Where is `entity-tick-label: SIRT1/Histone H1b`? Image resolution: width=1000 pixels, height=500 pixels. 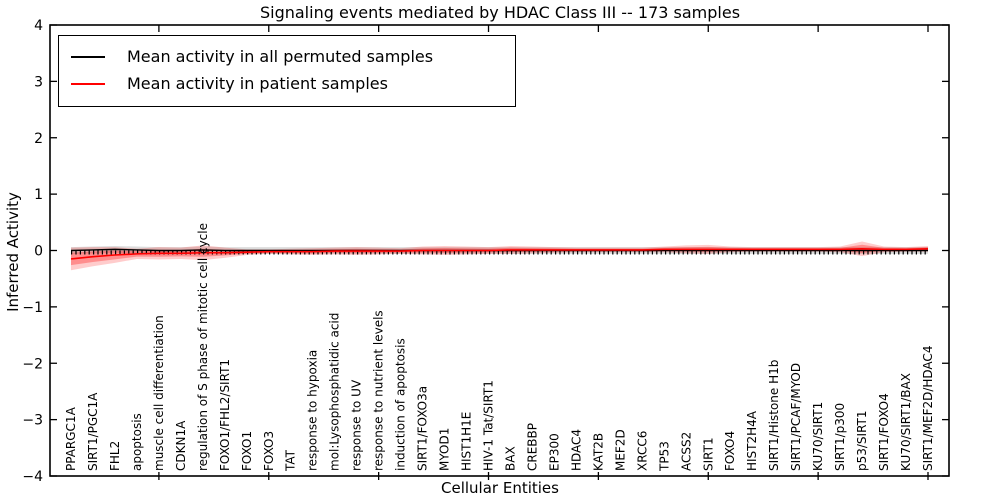
entity-tick-label: SIRT1/Histone H1b is located at coordinates (774, 415).